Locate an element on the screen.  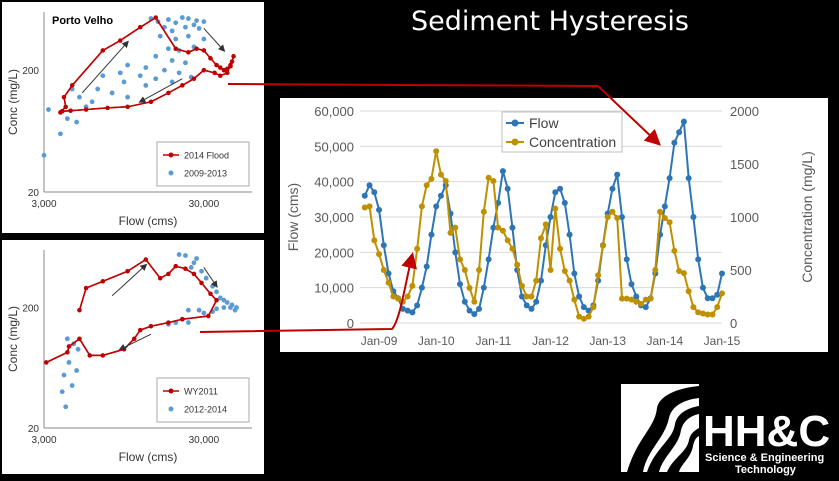
legend-label: Concentration is located at coordinates (572, 142).